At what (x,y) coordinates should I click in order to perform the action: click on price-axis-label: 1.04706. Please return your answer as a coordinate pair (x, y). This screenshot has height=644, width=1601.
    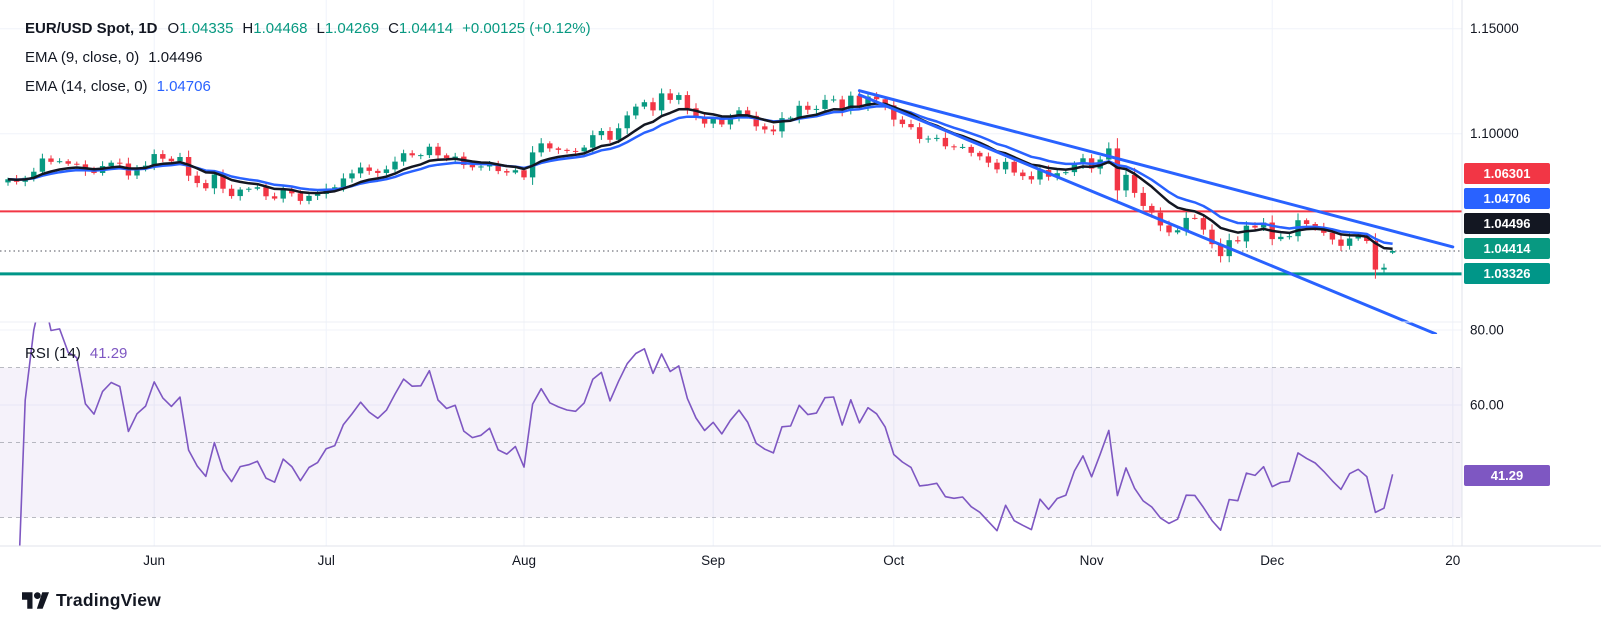
    Looking at the image, I should click on (1507, 199).